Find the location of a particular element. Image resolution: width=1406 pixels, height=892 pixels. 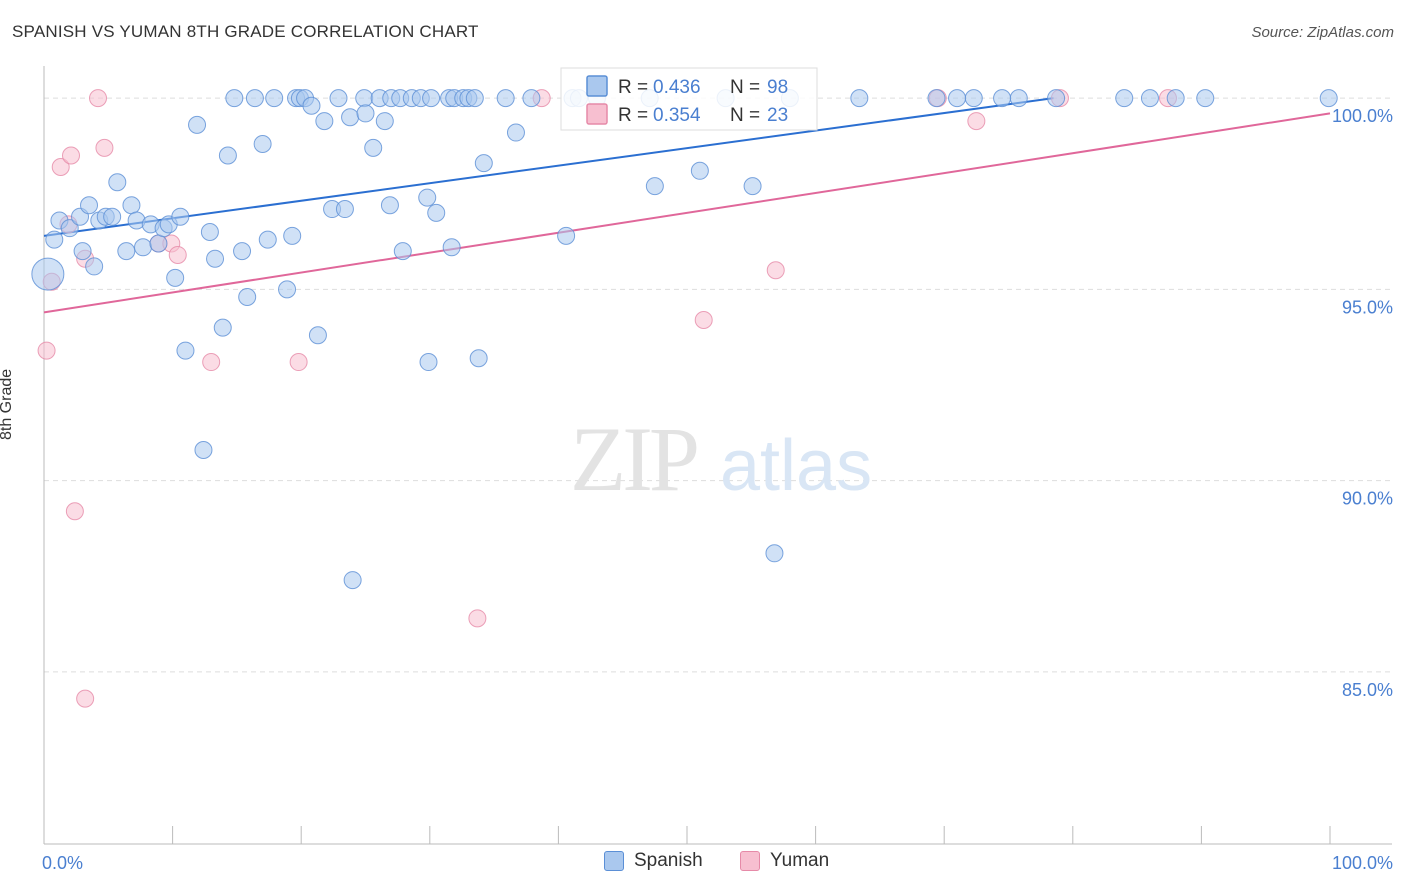

watermark-zip: ZIP is located at coordinates (633, 459).